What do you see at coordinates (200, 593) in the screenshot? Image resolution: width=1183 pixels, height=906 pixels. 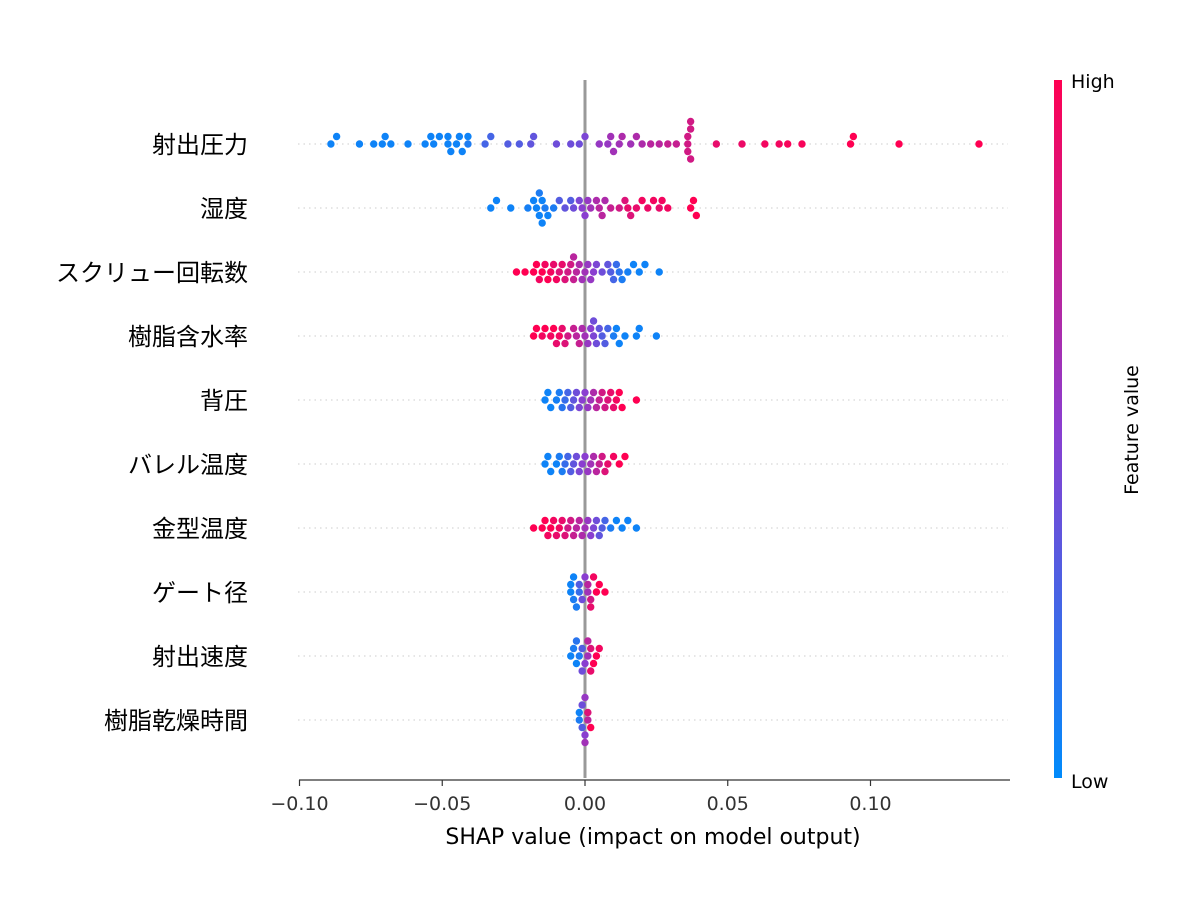 I see `feature-label: ゲート径` at bounding box center [200, 593].